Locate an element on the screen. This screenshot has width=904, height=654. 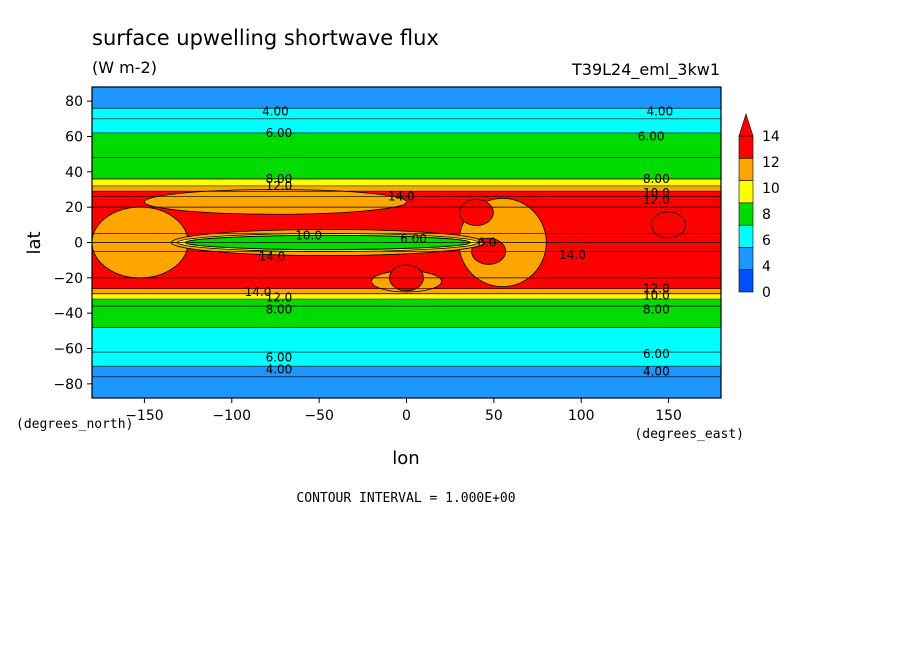
colorbar-label: 10 is located at coordinates (771, 189).